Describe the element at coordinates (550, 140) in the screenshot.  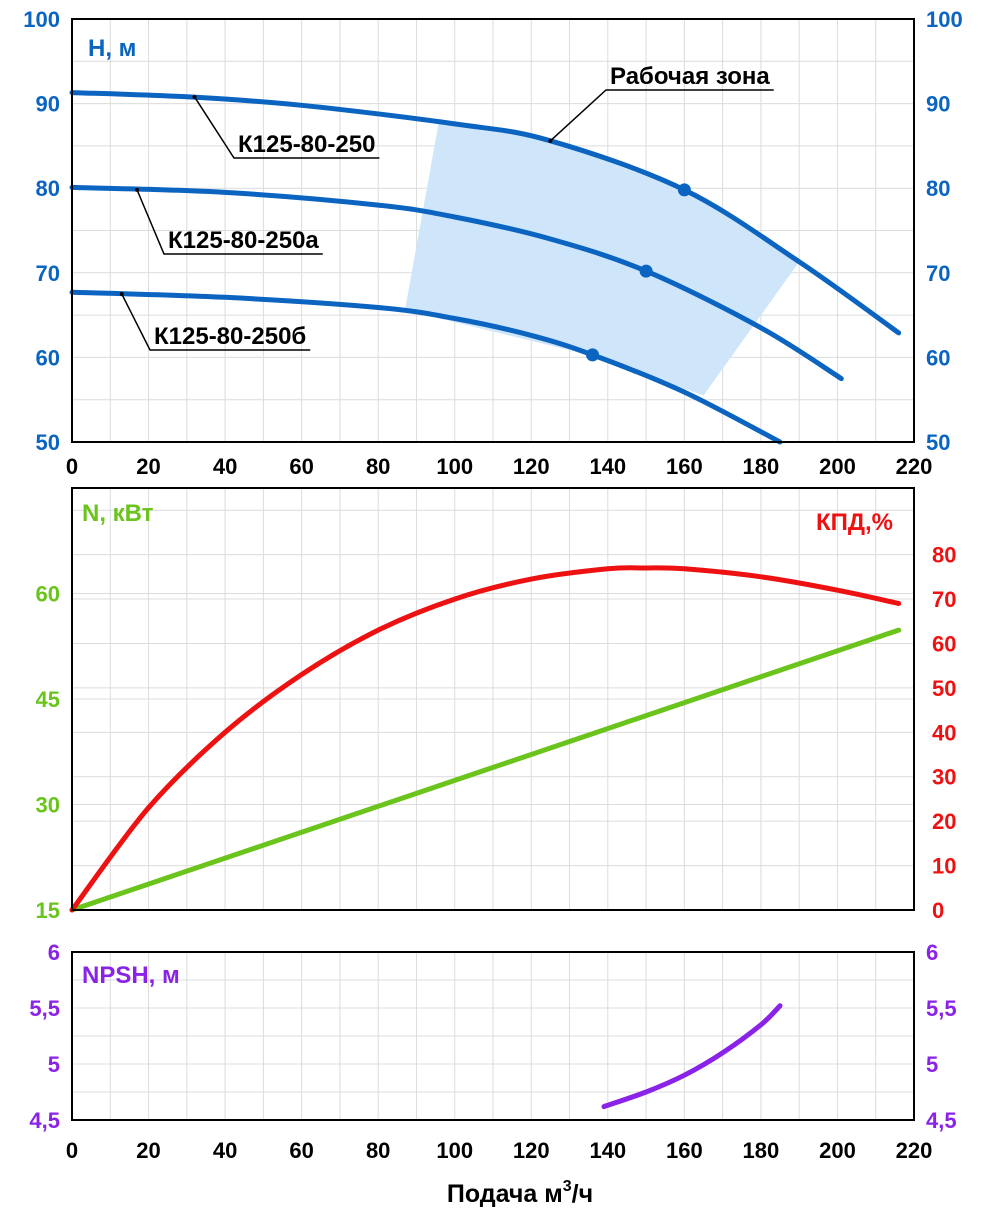
I see `working-zone-leader-dot` at that location.